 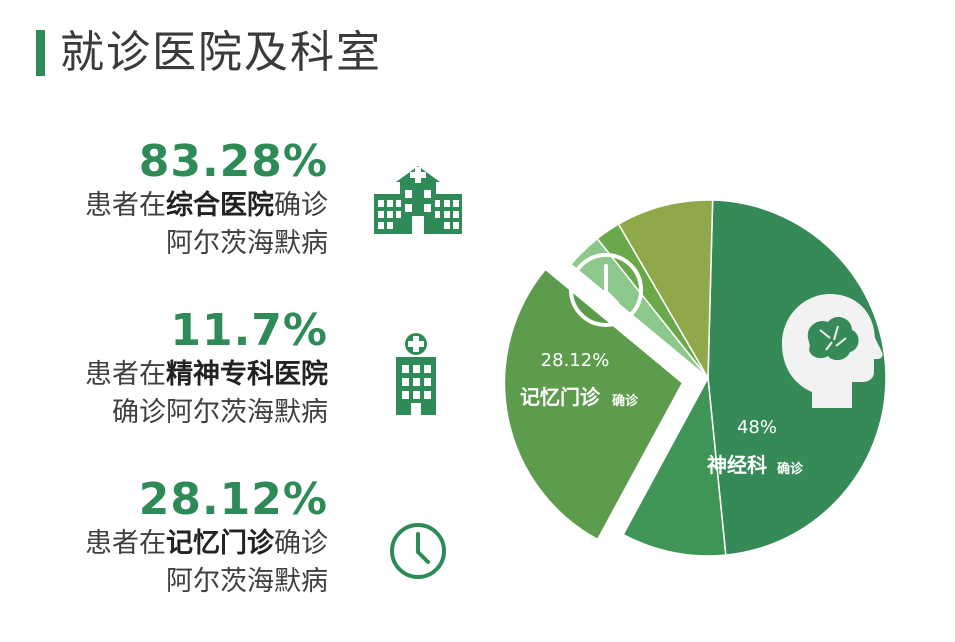 I want to click on hospital-icon, so click(x=418, y=200).